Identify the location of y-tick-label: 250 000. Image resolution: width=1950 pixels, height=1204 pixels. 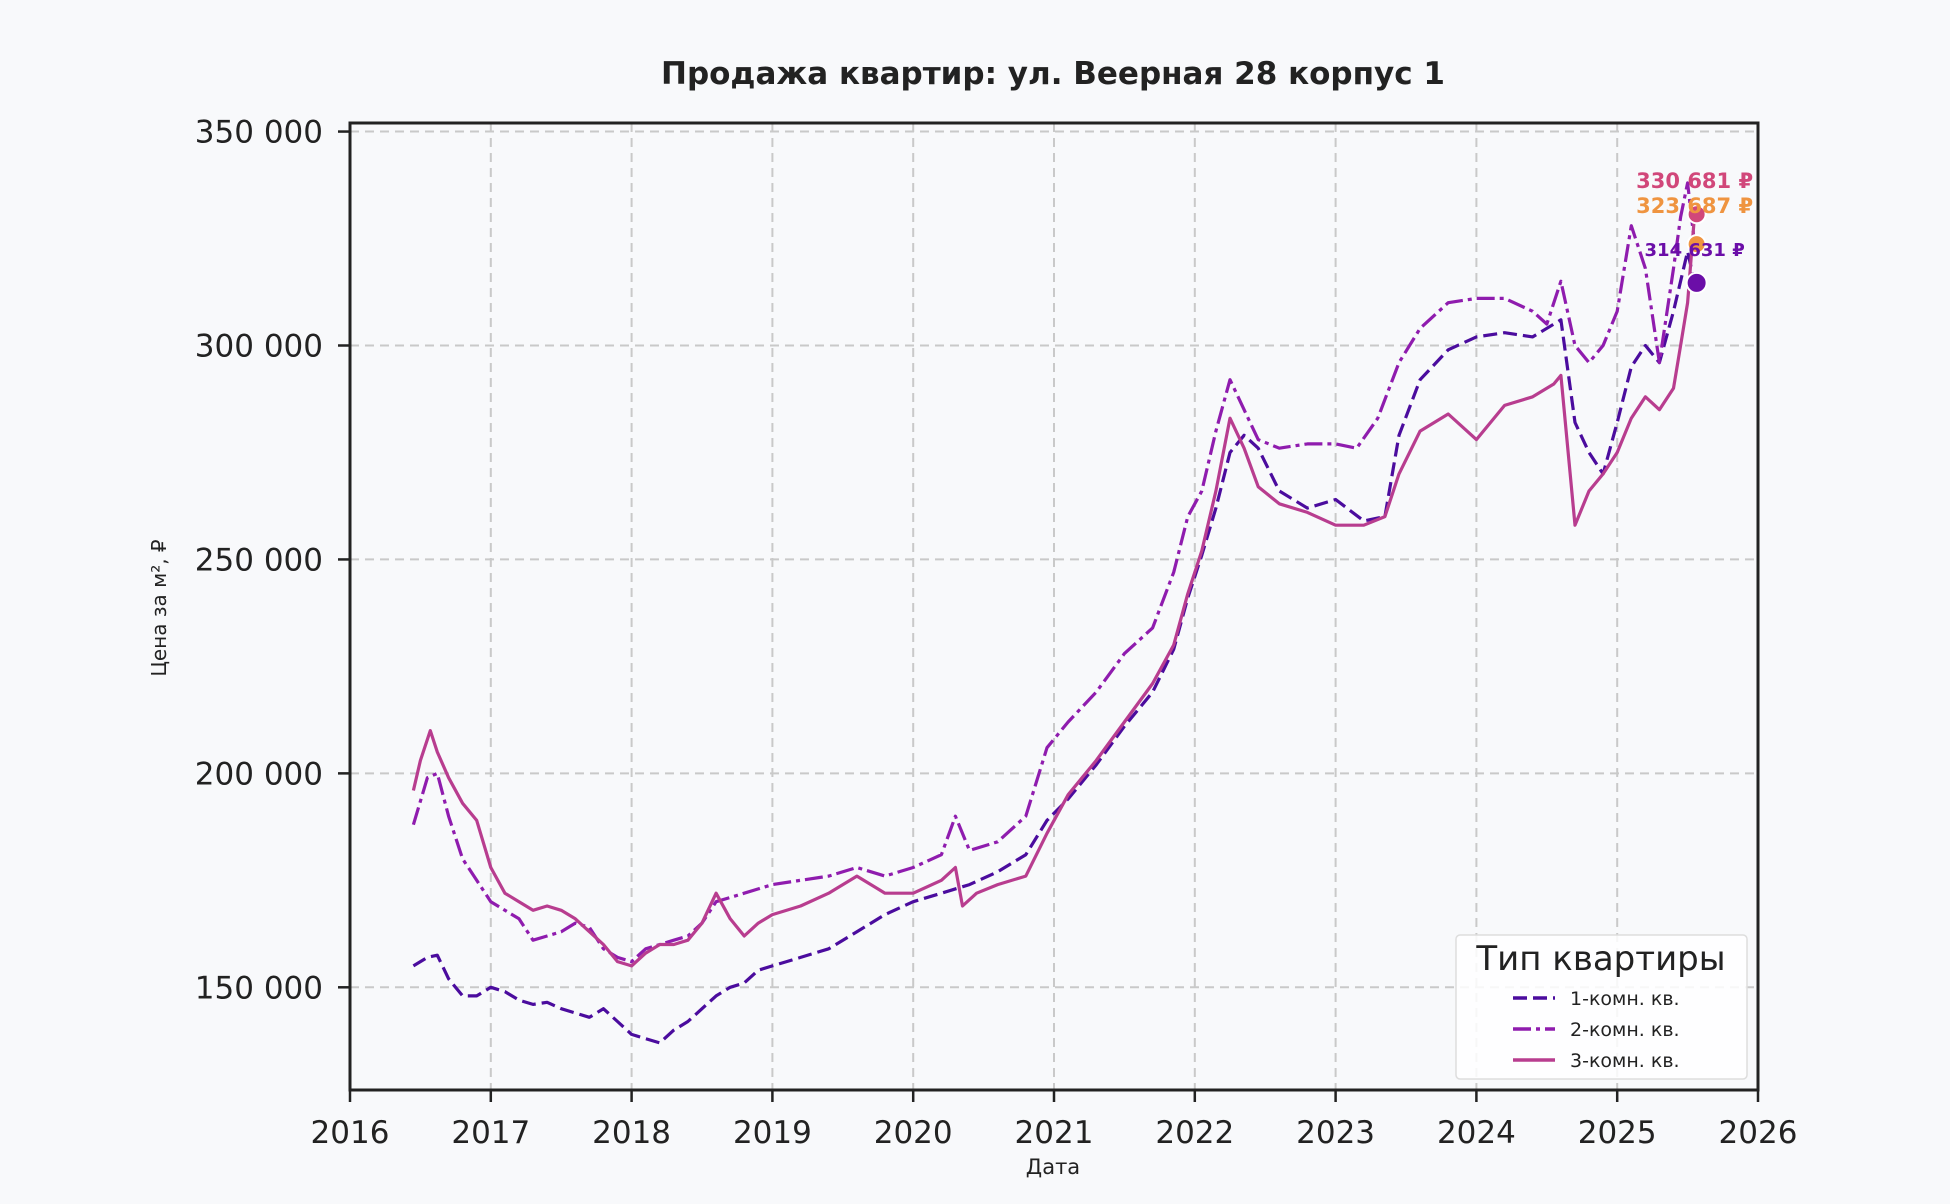
(259, 560).